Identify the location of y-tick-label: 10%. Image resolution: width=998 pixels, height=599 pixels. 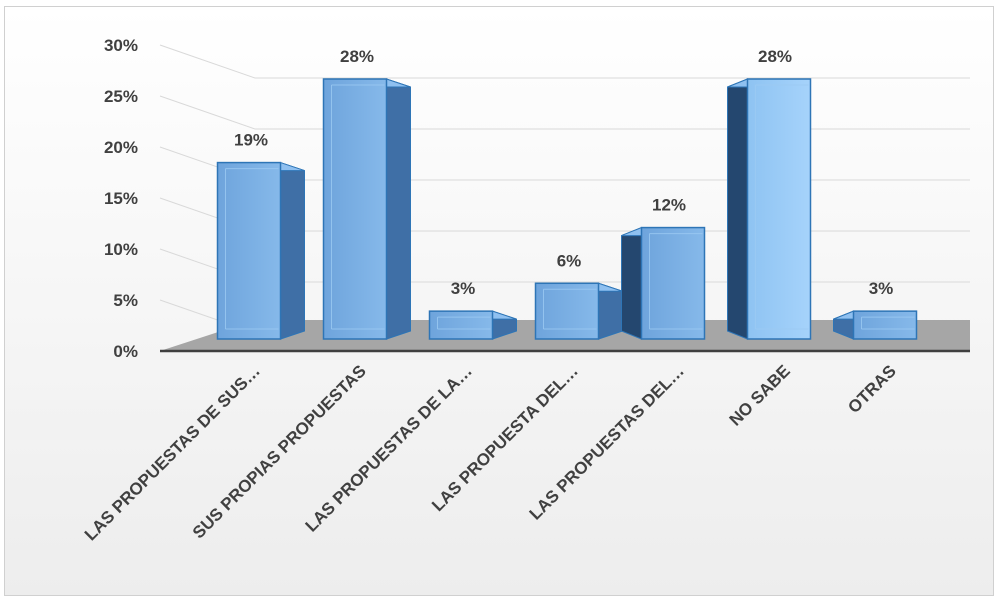
(121, 249).